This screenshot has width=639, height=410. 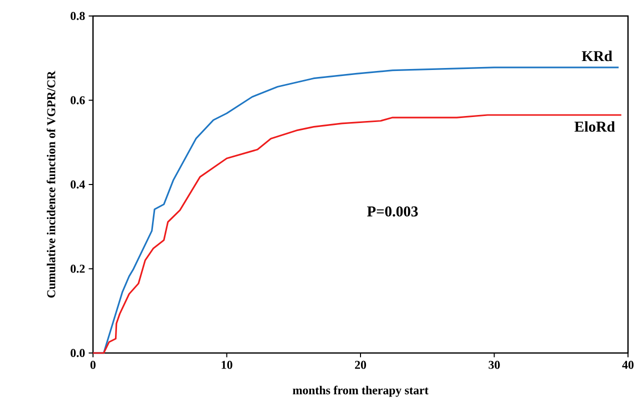 What do you see at coordinates (93, 364) in the screenshot?
I see `x-tick-label: 0` at bounding box center [93, 364].